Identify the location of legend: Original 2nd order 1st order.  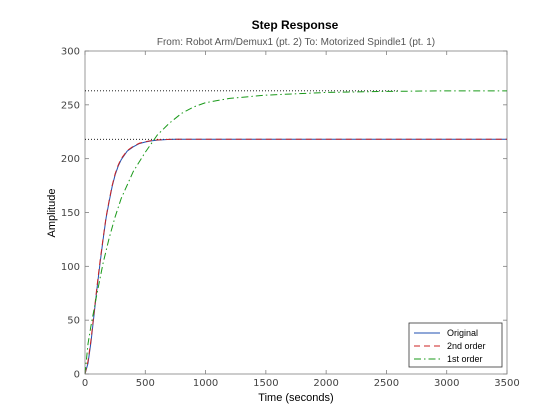
(455, 345).